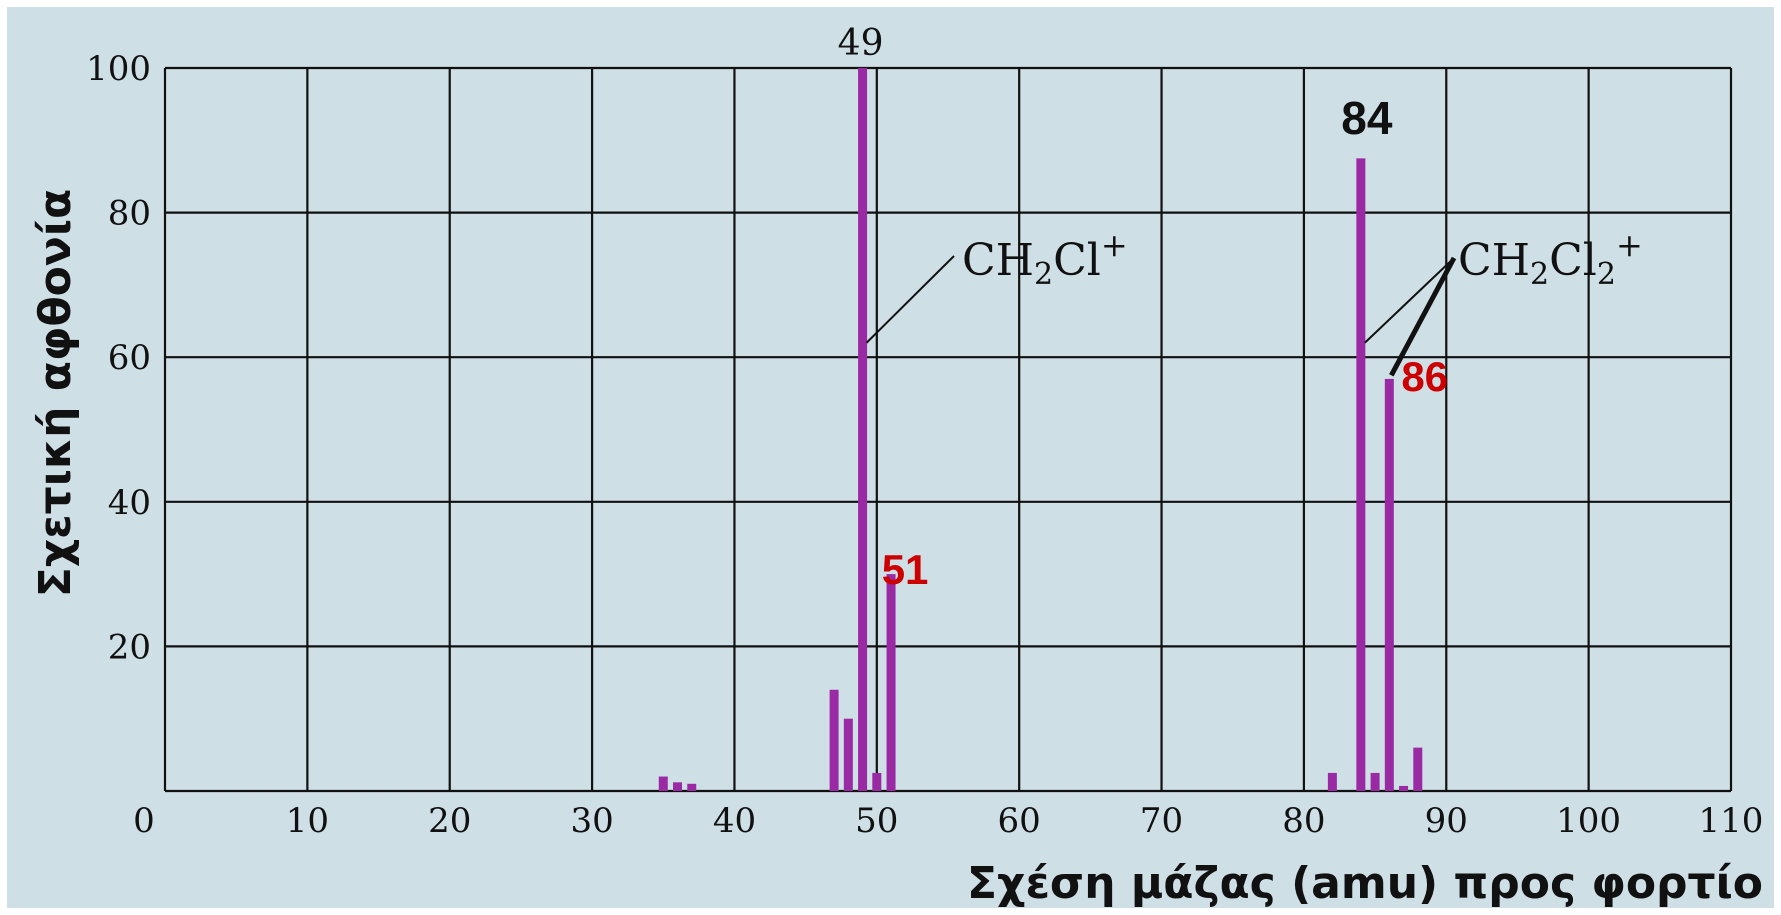 Image resolution: width=1781 pixels, height=915 pixels. I want to click on y-tick-label-100: 100, so click(118, 69).